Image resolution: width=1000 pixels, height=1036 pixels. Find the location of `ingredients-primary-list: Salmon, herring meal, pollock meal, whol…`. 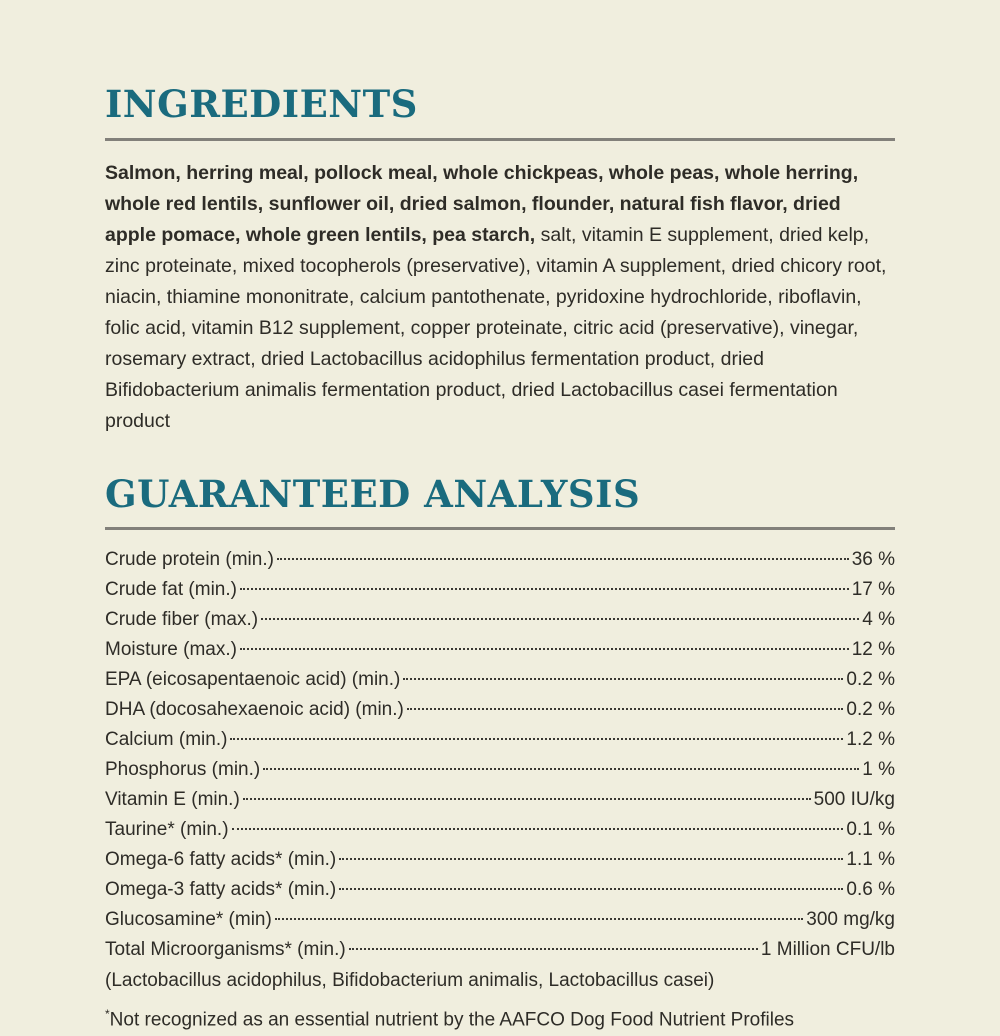

ingredients-primary-list: Salmon, herring meal, pollock meal, whol… is located at coordinates (482, 203).